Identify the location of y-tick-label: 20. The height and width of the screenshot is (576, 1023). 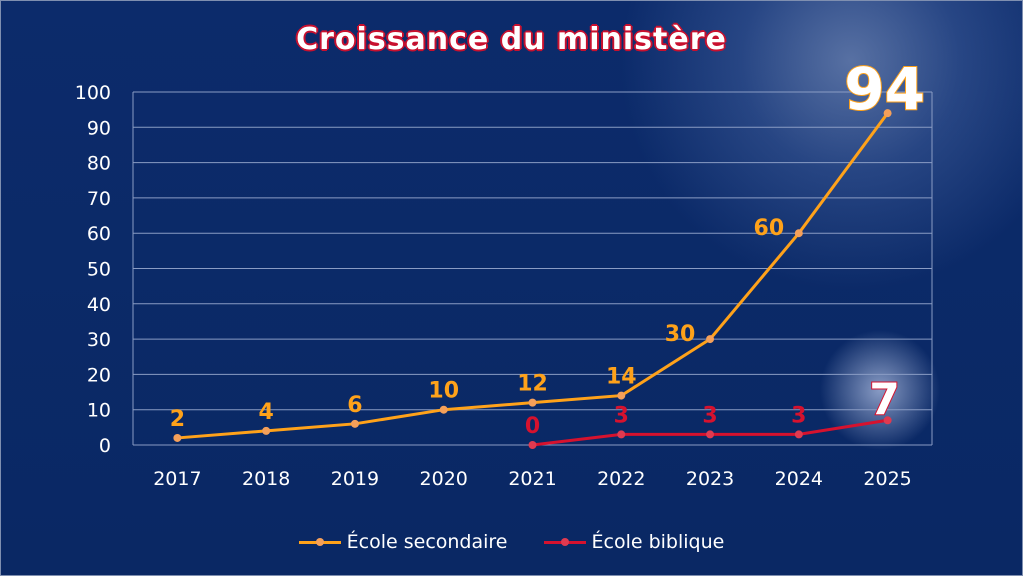
(99, 375).